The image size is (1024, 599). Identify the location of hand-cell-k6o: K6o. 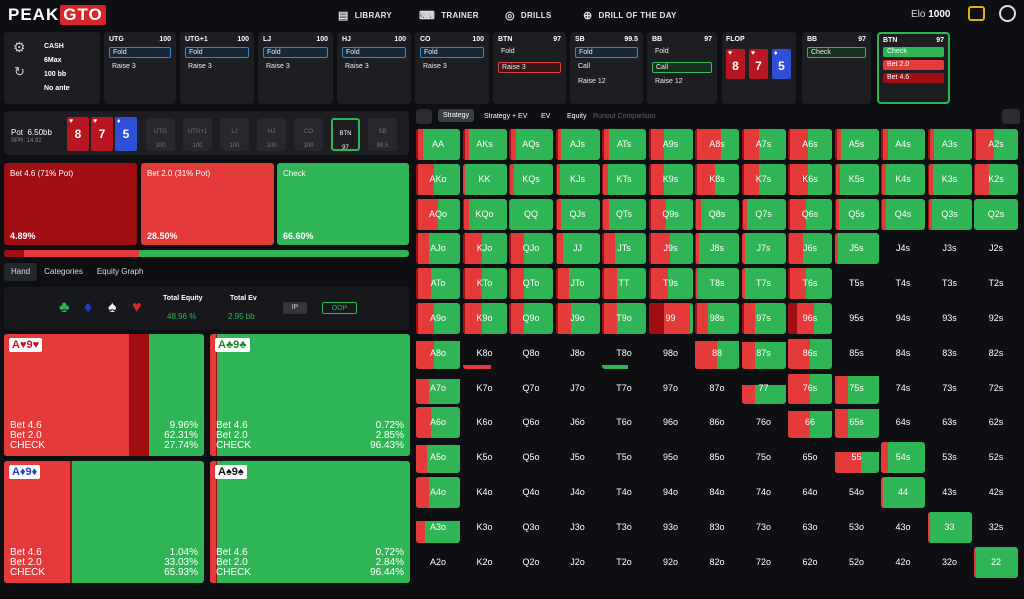
(485, 422).